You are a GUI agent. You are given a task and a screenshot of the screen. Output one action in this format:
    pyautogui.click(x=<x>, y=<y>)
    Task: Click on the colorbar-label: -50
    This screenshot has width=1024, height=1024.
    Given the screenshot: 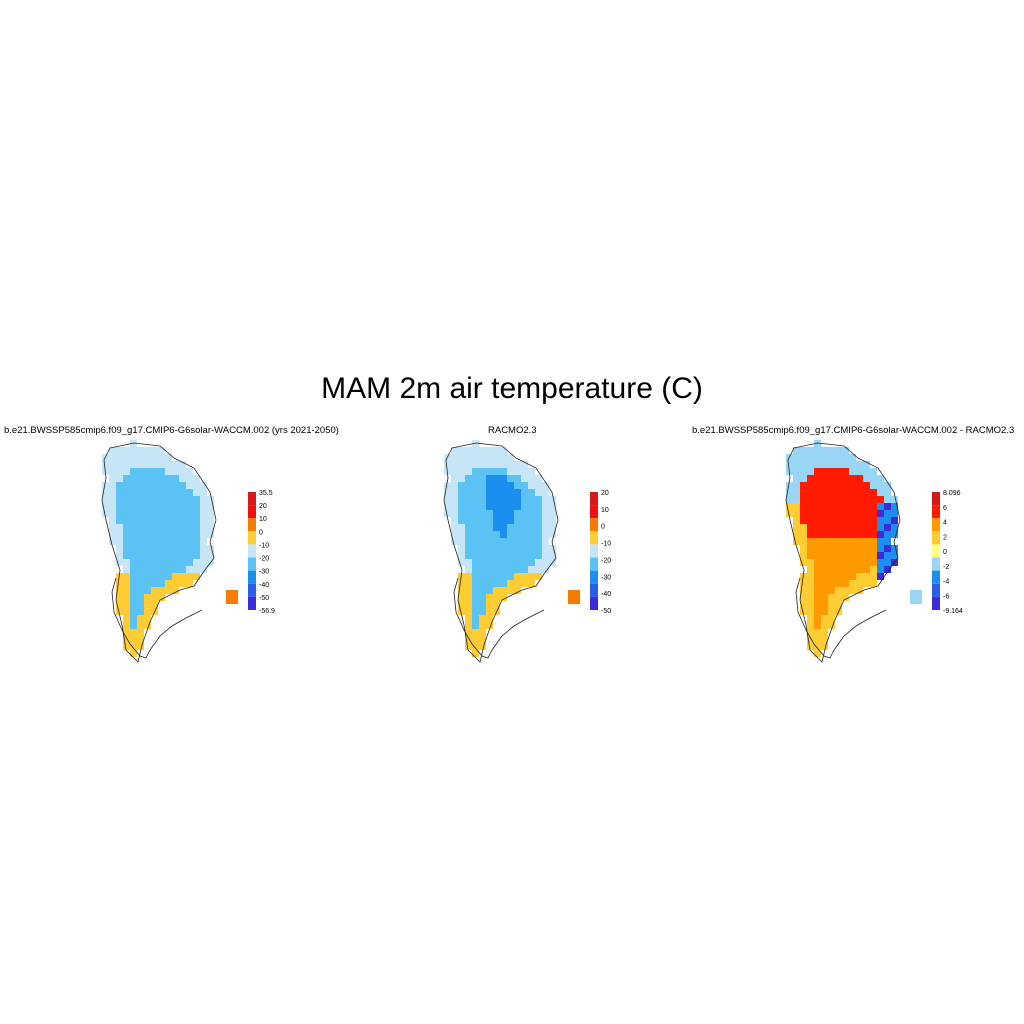 What is the action you would take?
    pyautogui.click(x=606, y=611)
    